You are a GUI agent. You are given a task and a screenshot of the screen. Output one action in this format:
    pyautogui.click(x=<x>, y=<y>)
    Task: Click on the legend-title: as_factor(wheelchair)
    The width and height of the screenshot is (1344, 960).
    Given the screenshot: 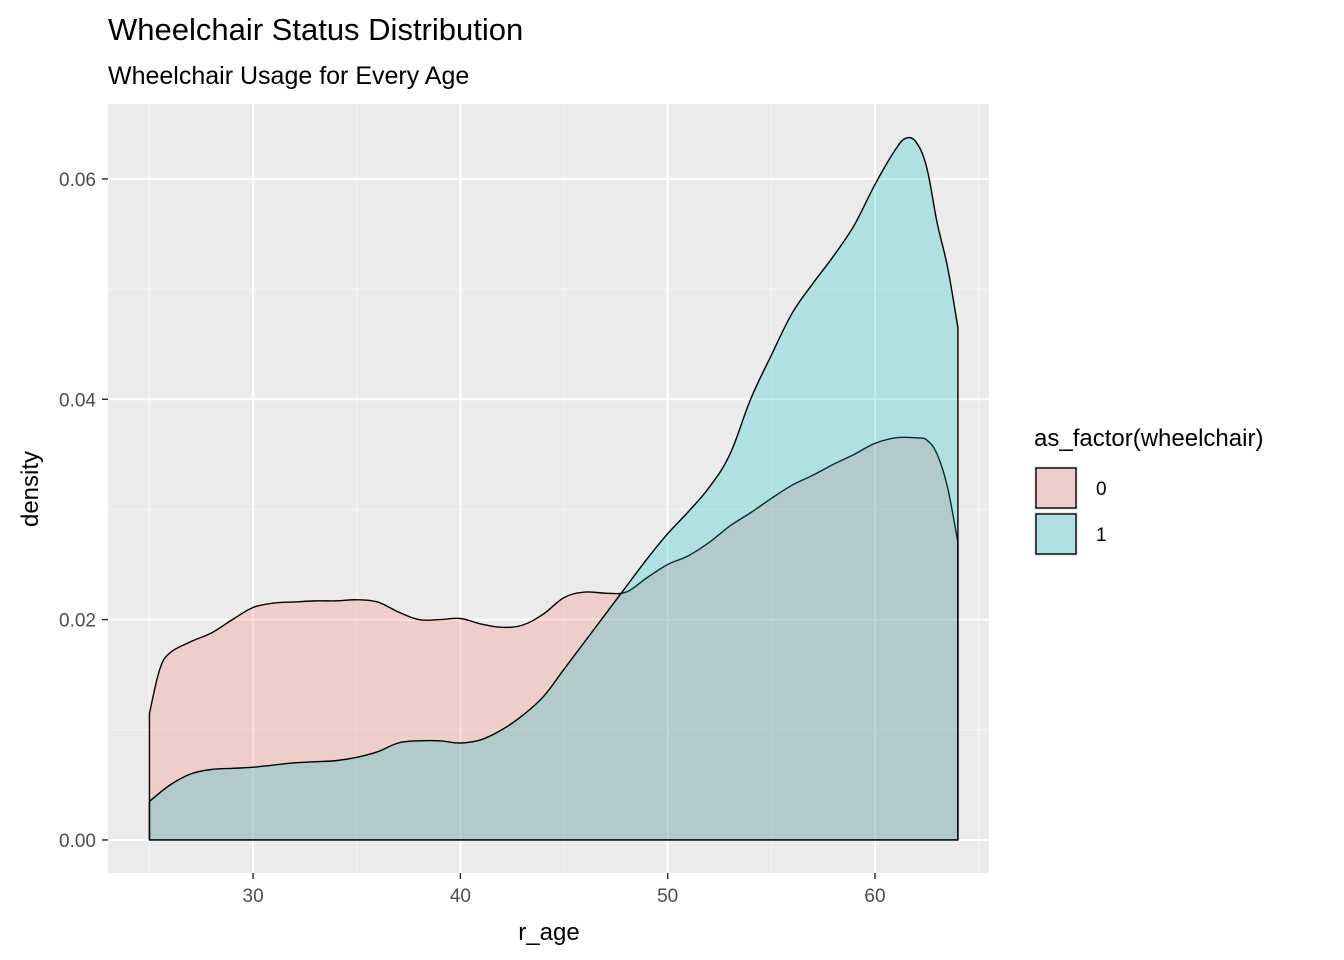 What is the action you would take?
    pyautogui.click(x=1148, y=438)
    